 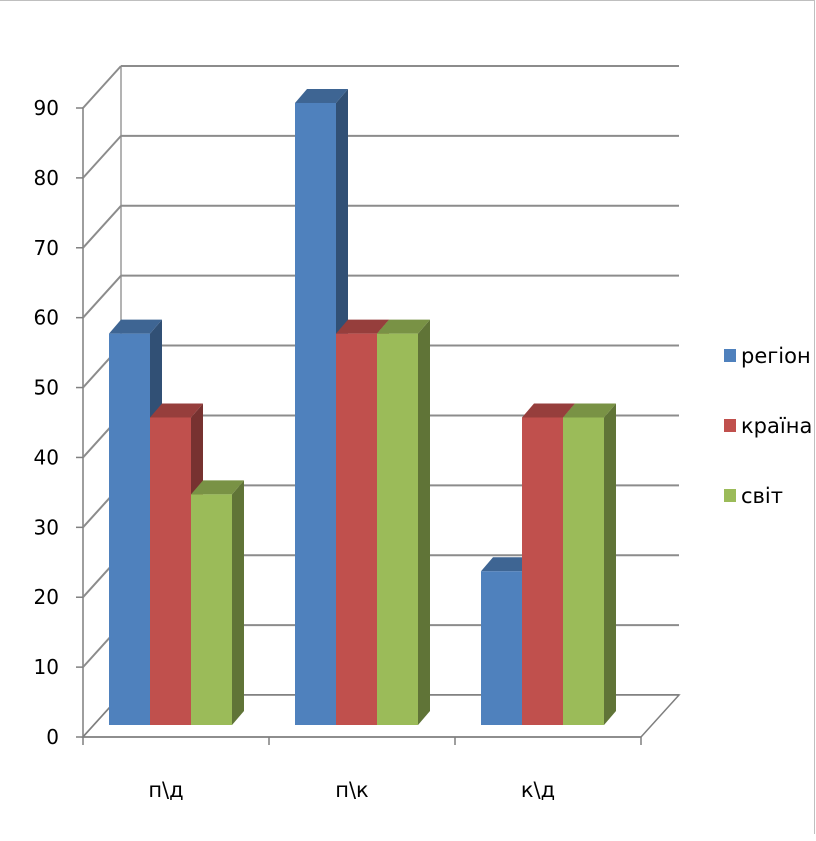 I want to click on legend: регіон країна світ, so click(x=768, y=426).